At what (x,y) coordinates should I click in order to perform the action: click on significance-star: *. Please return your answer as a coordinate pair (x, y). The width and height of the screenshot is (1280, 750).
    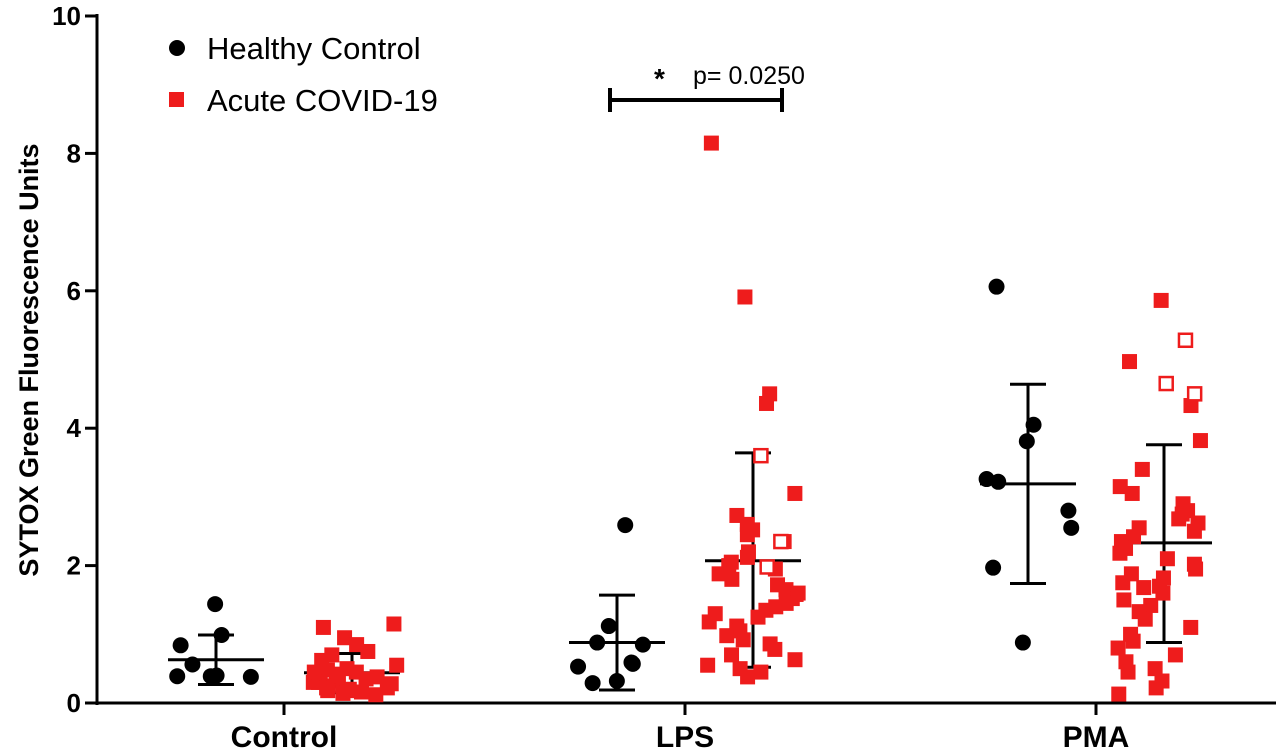
    Looking at the image, I should click on (659, 78).